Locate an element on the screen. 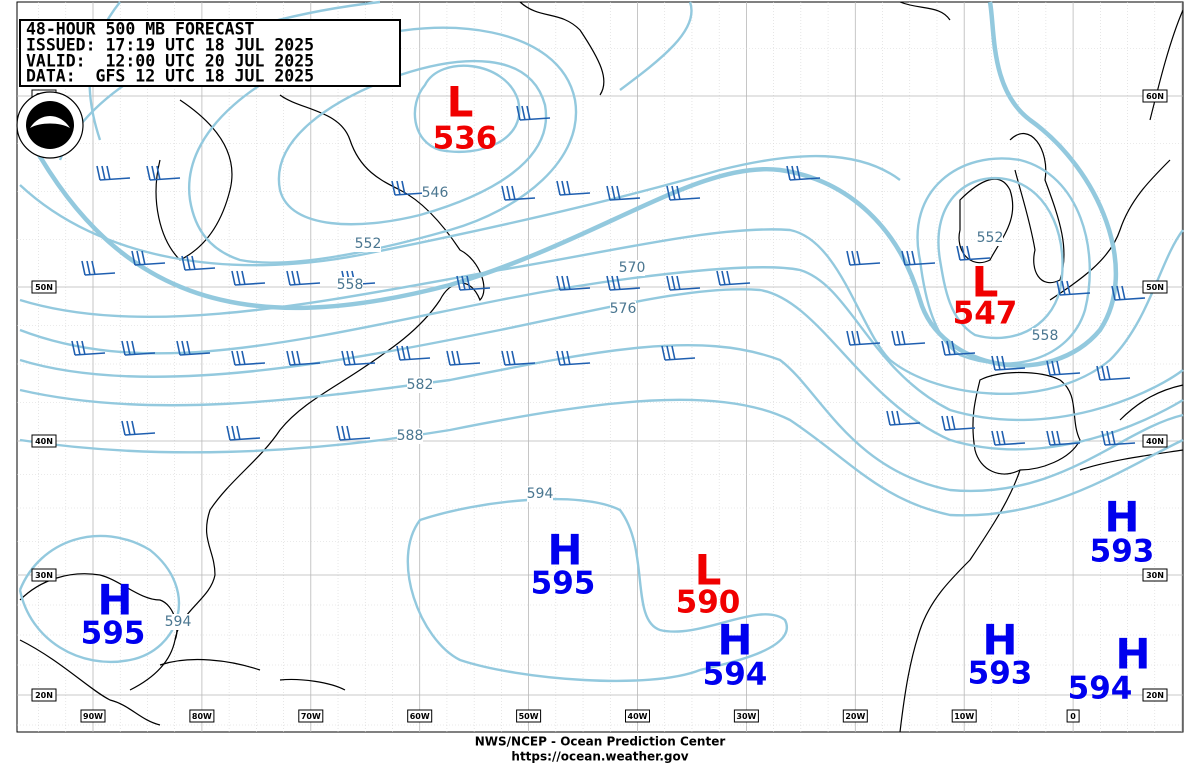  longitude-label: 40W is located at coordinates (638, 716).